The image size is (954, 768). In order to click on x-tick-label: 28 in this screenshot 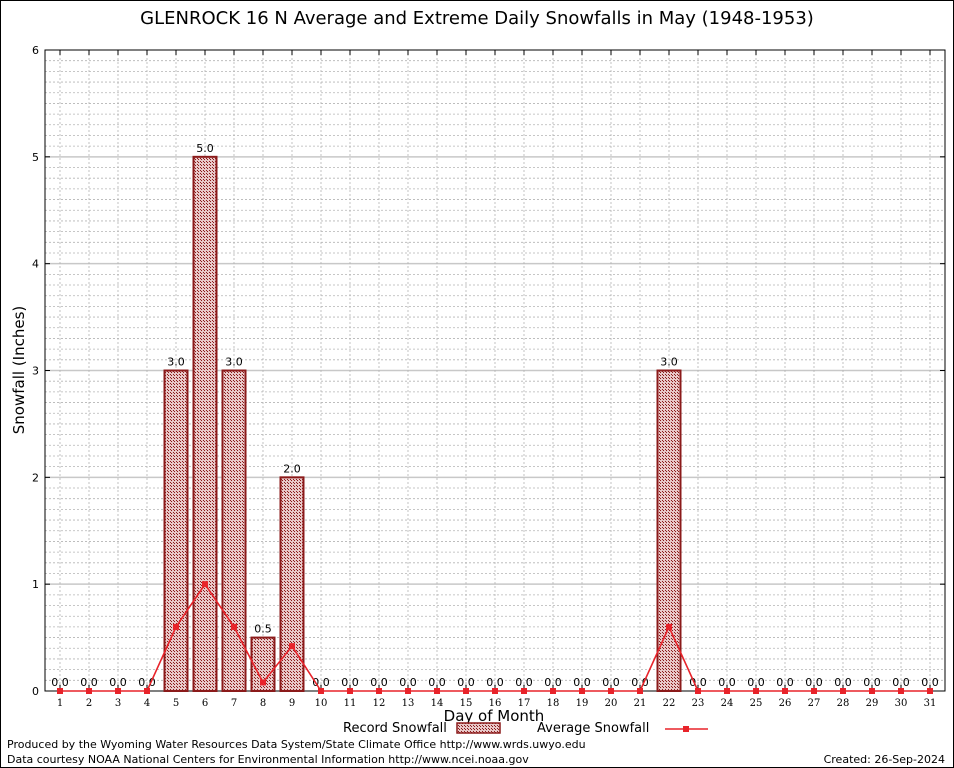, I will do `click(843, 703)`.